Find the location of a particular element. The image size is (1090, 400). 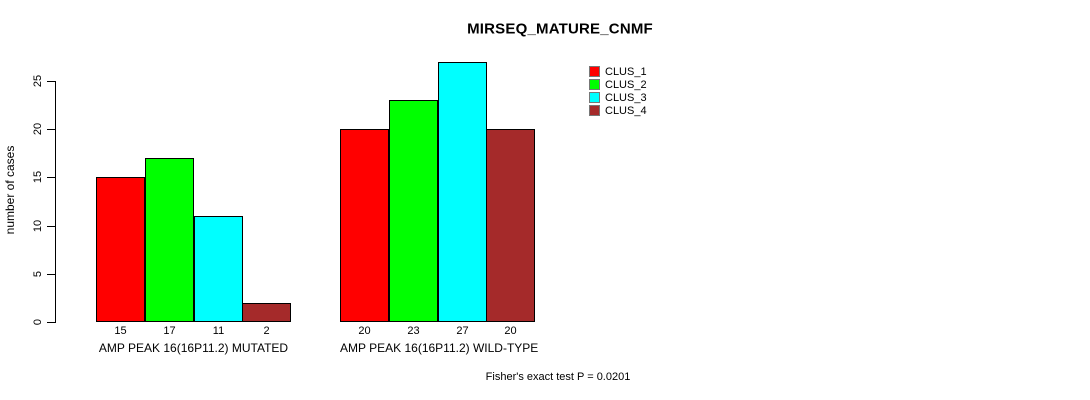

y-axis-label: number of cases is located at coordinates (10, 190).